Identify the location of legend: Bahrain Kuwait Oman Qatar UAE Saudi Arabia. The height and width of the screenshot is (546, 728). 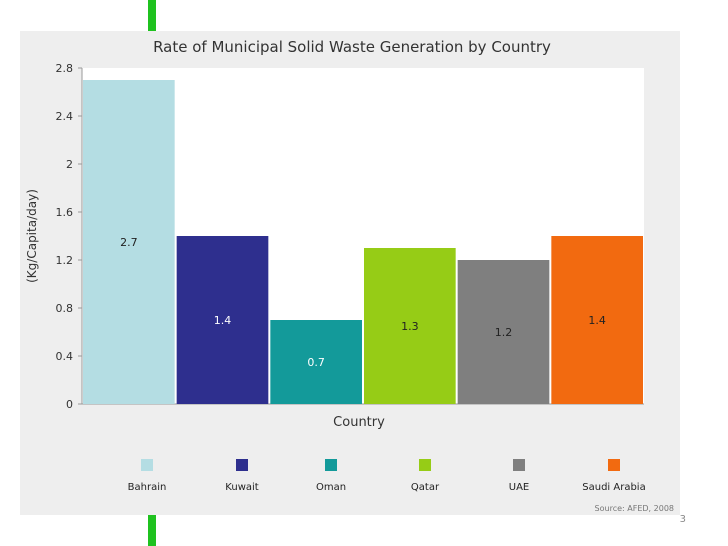
(387, 476).